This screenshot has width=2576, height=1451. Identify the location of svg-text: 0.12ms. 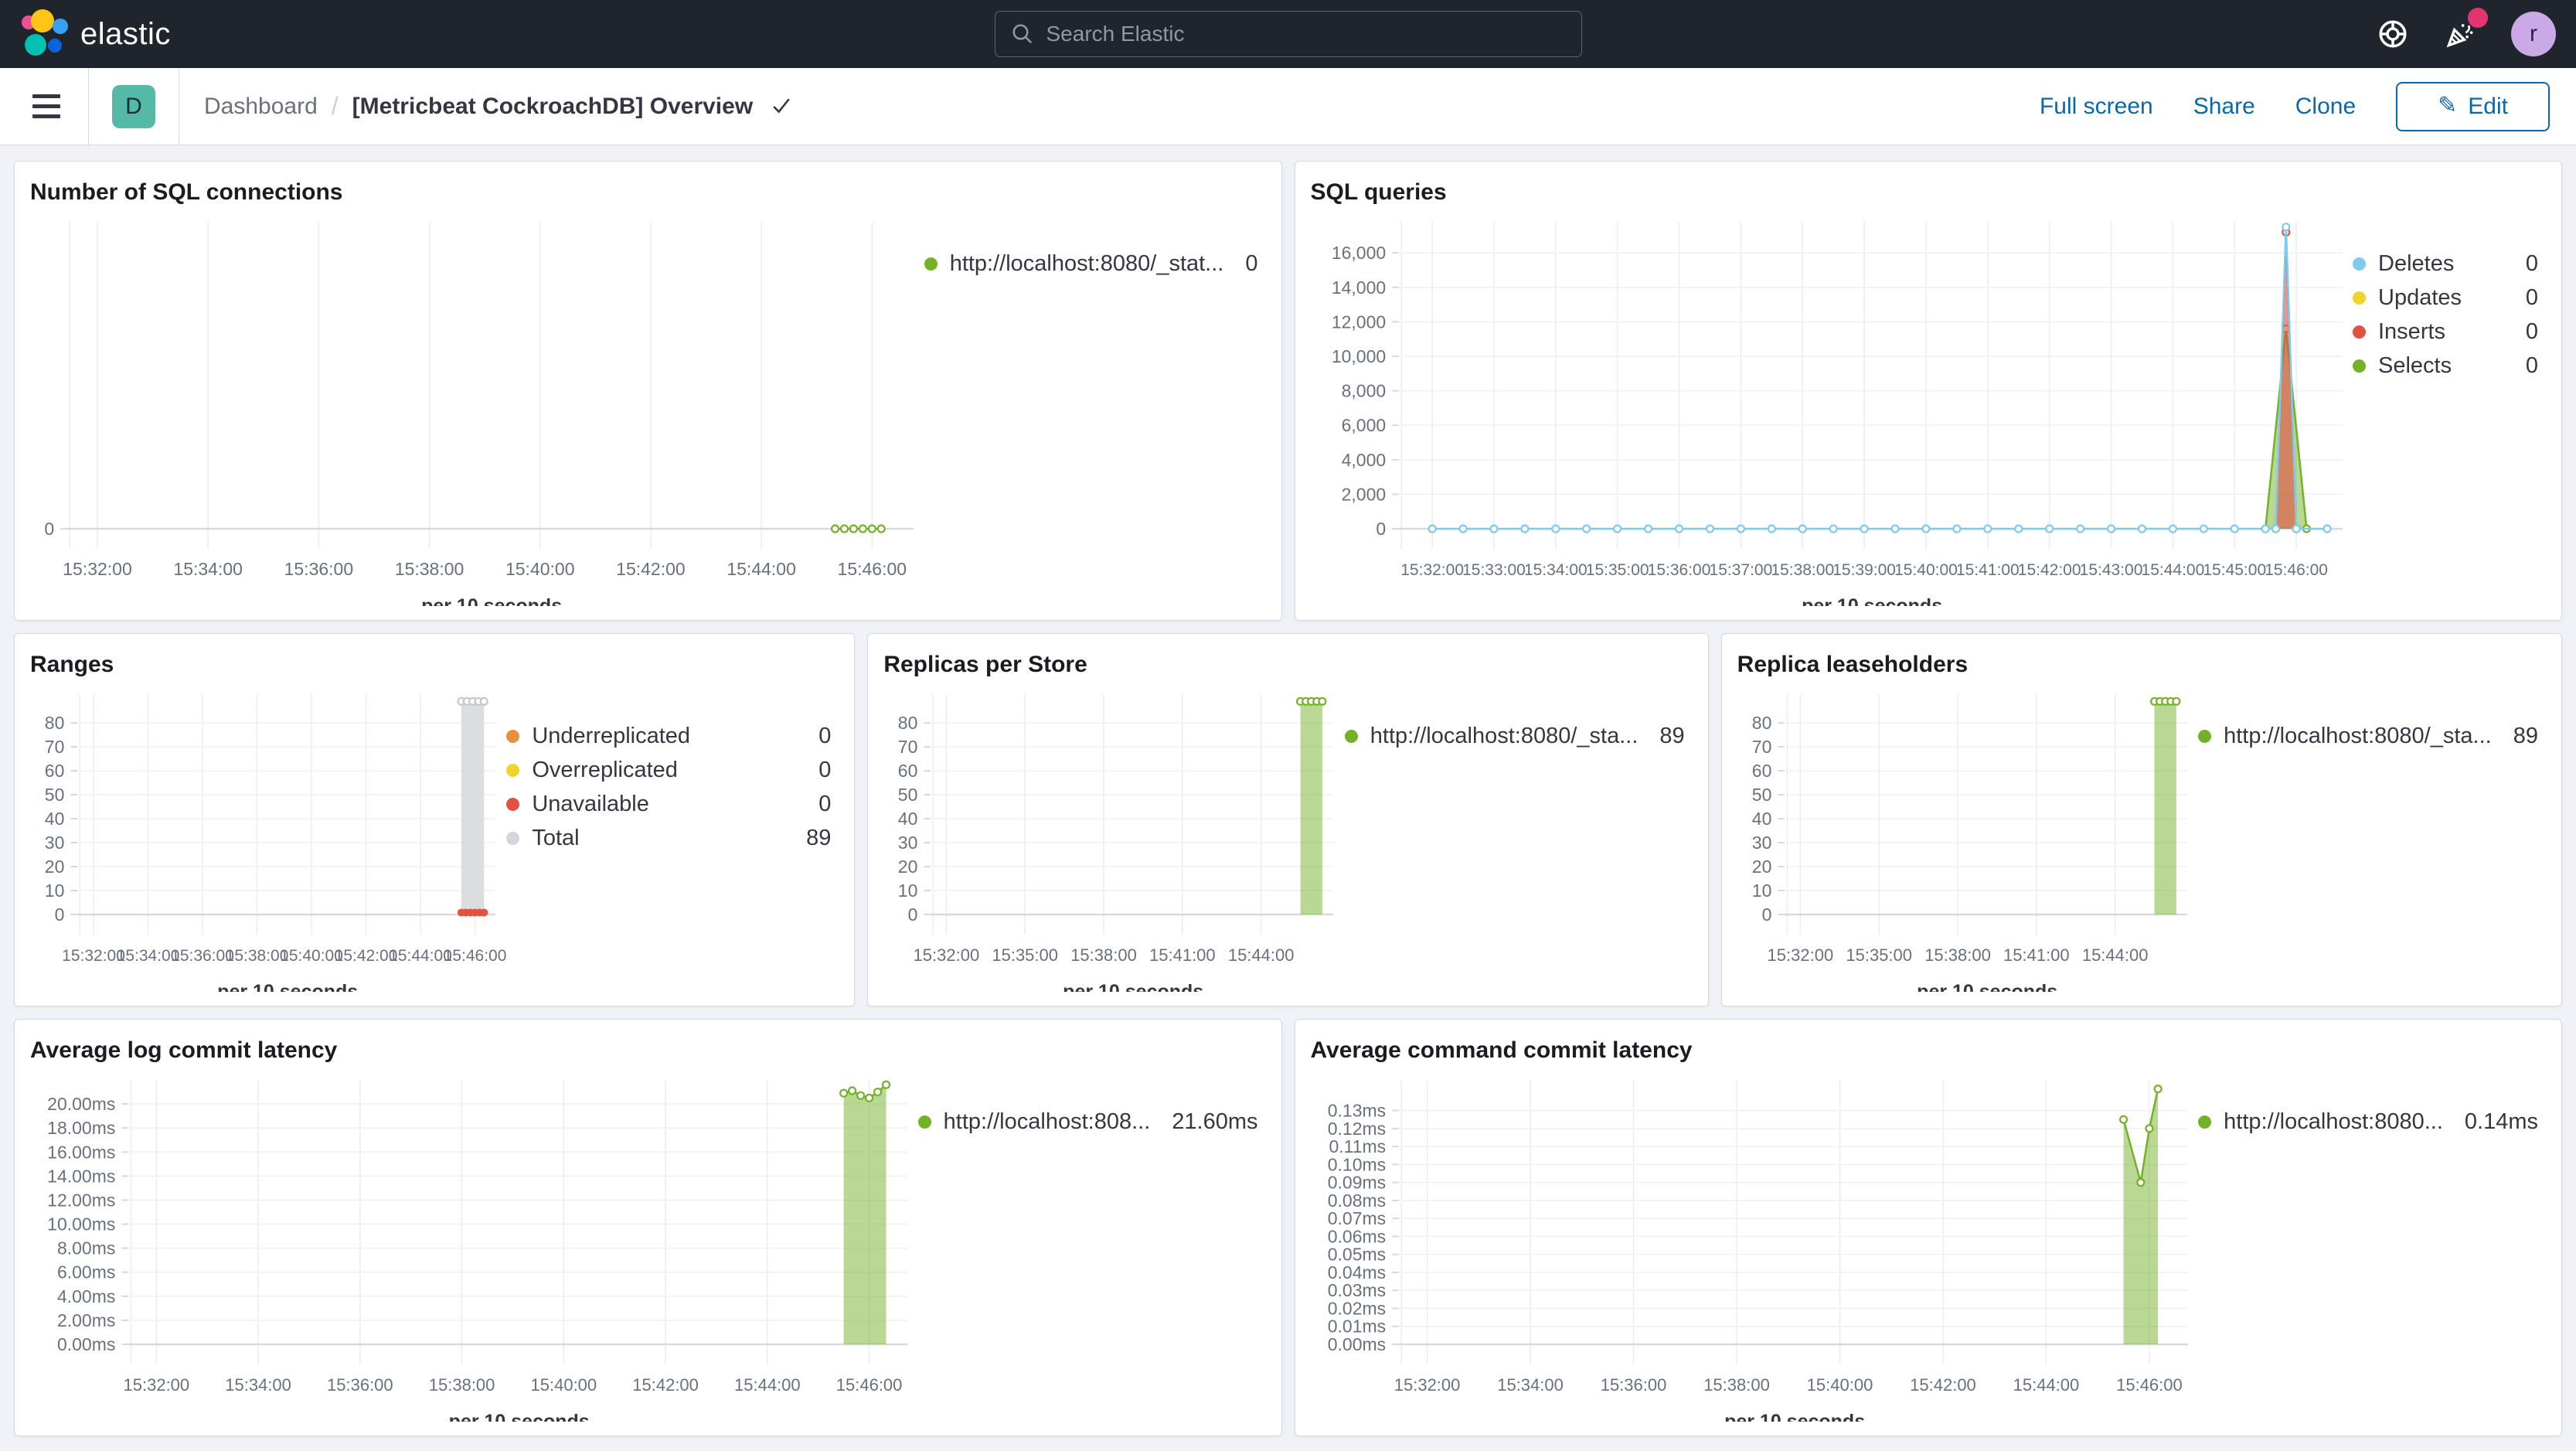
(1356, 1129).